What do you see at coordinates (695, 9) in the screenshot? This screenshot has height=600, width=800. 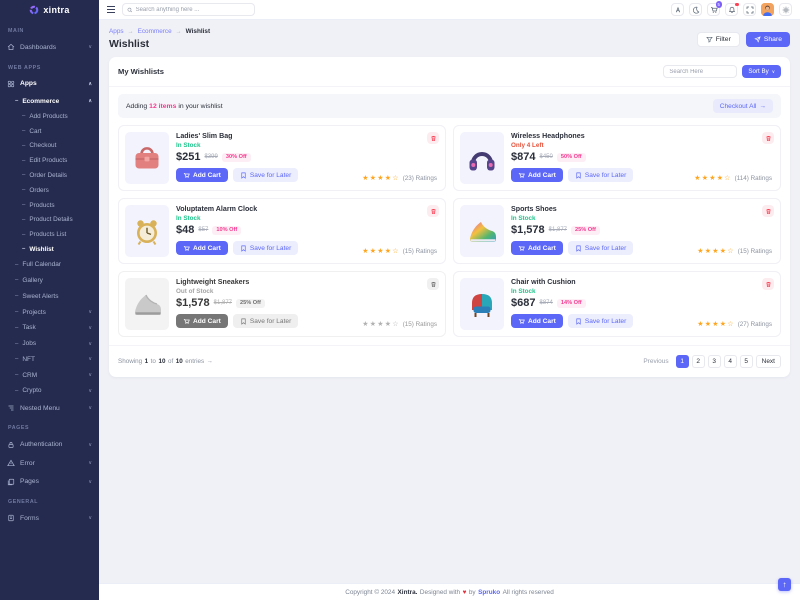 I see `dark-mode-moon-icon` at bounding box center [695, 9].